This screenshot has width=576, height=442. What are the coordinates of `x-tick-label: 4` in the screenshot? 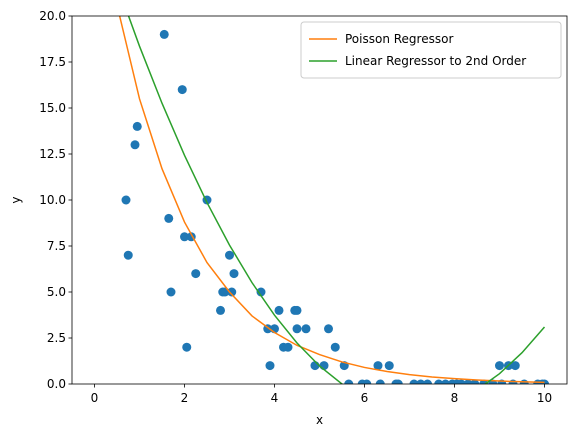 It's located at (275, 398).